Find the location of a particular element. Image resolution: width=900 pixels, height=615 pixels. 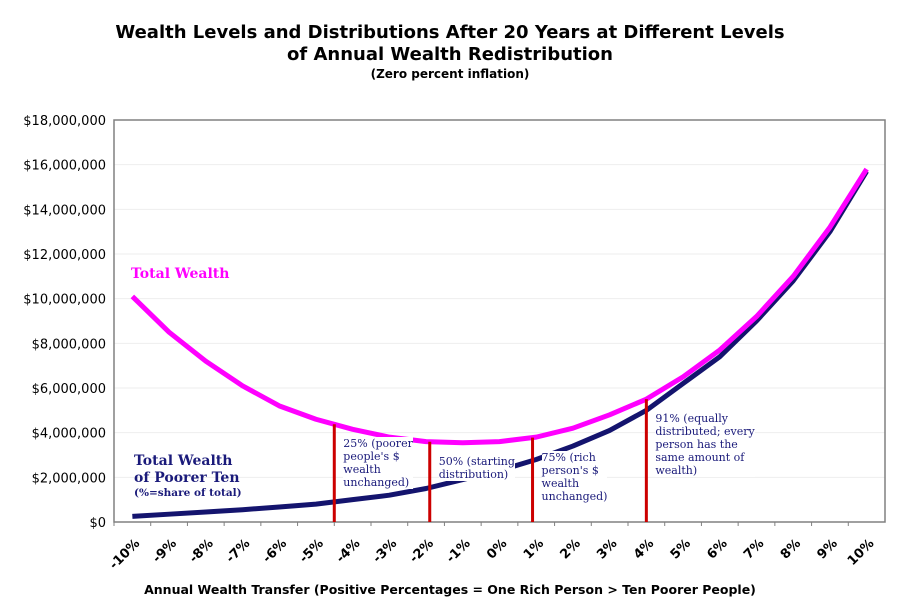

annotation-label: 50% (starting distribution) is located at coordinates (476, 467).